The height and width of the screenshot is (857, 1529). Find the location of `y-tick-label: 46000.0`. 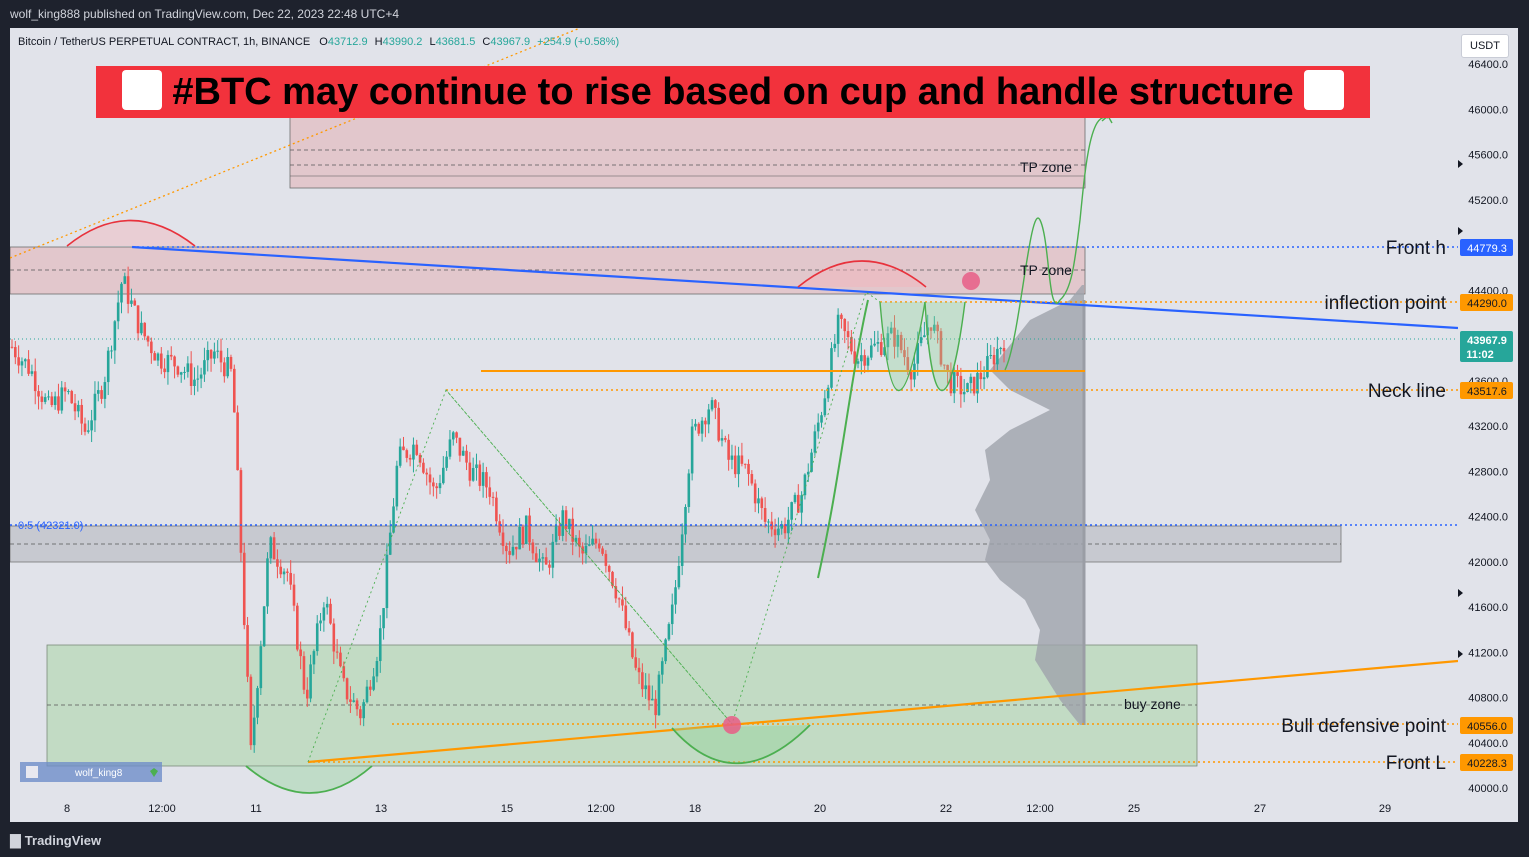

y-tick-label: 46000.0 is located at coordinates (1488, 110).